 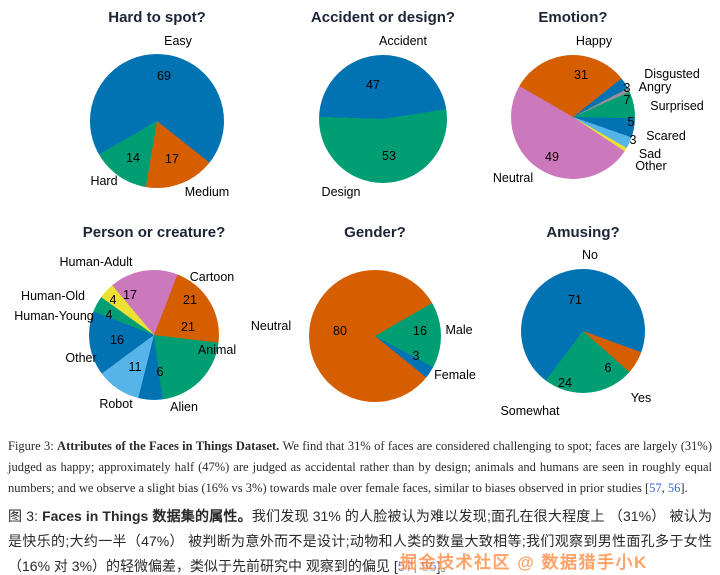 I want to click on slice-value: 31, so click(x=581, y=74).